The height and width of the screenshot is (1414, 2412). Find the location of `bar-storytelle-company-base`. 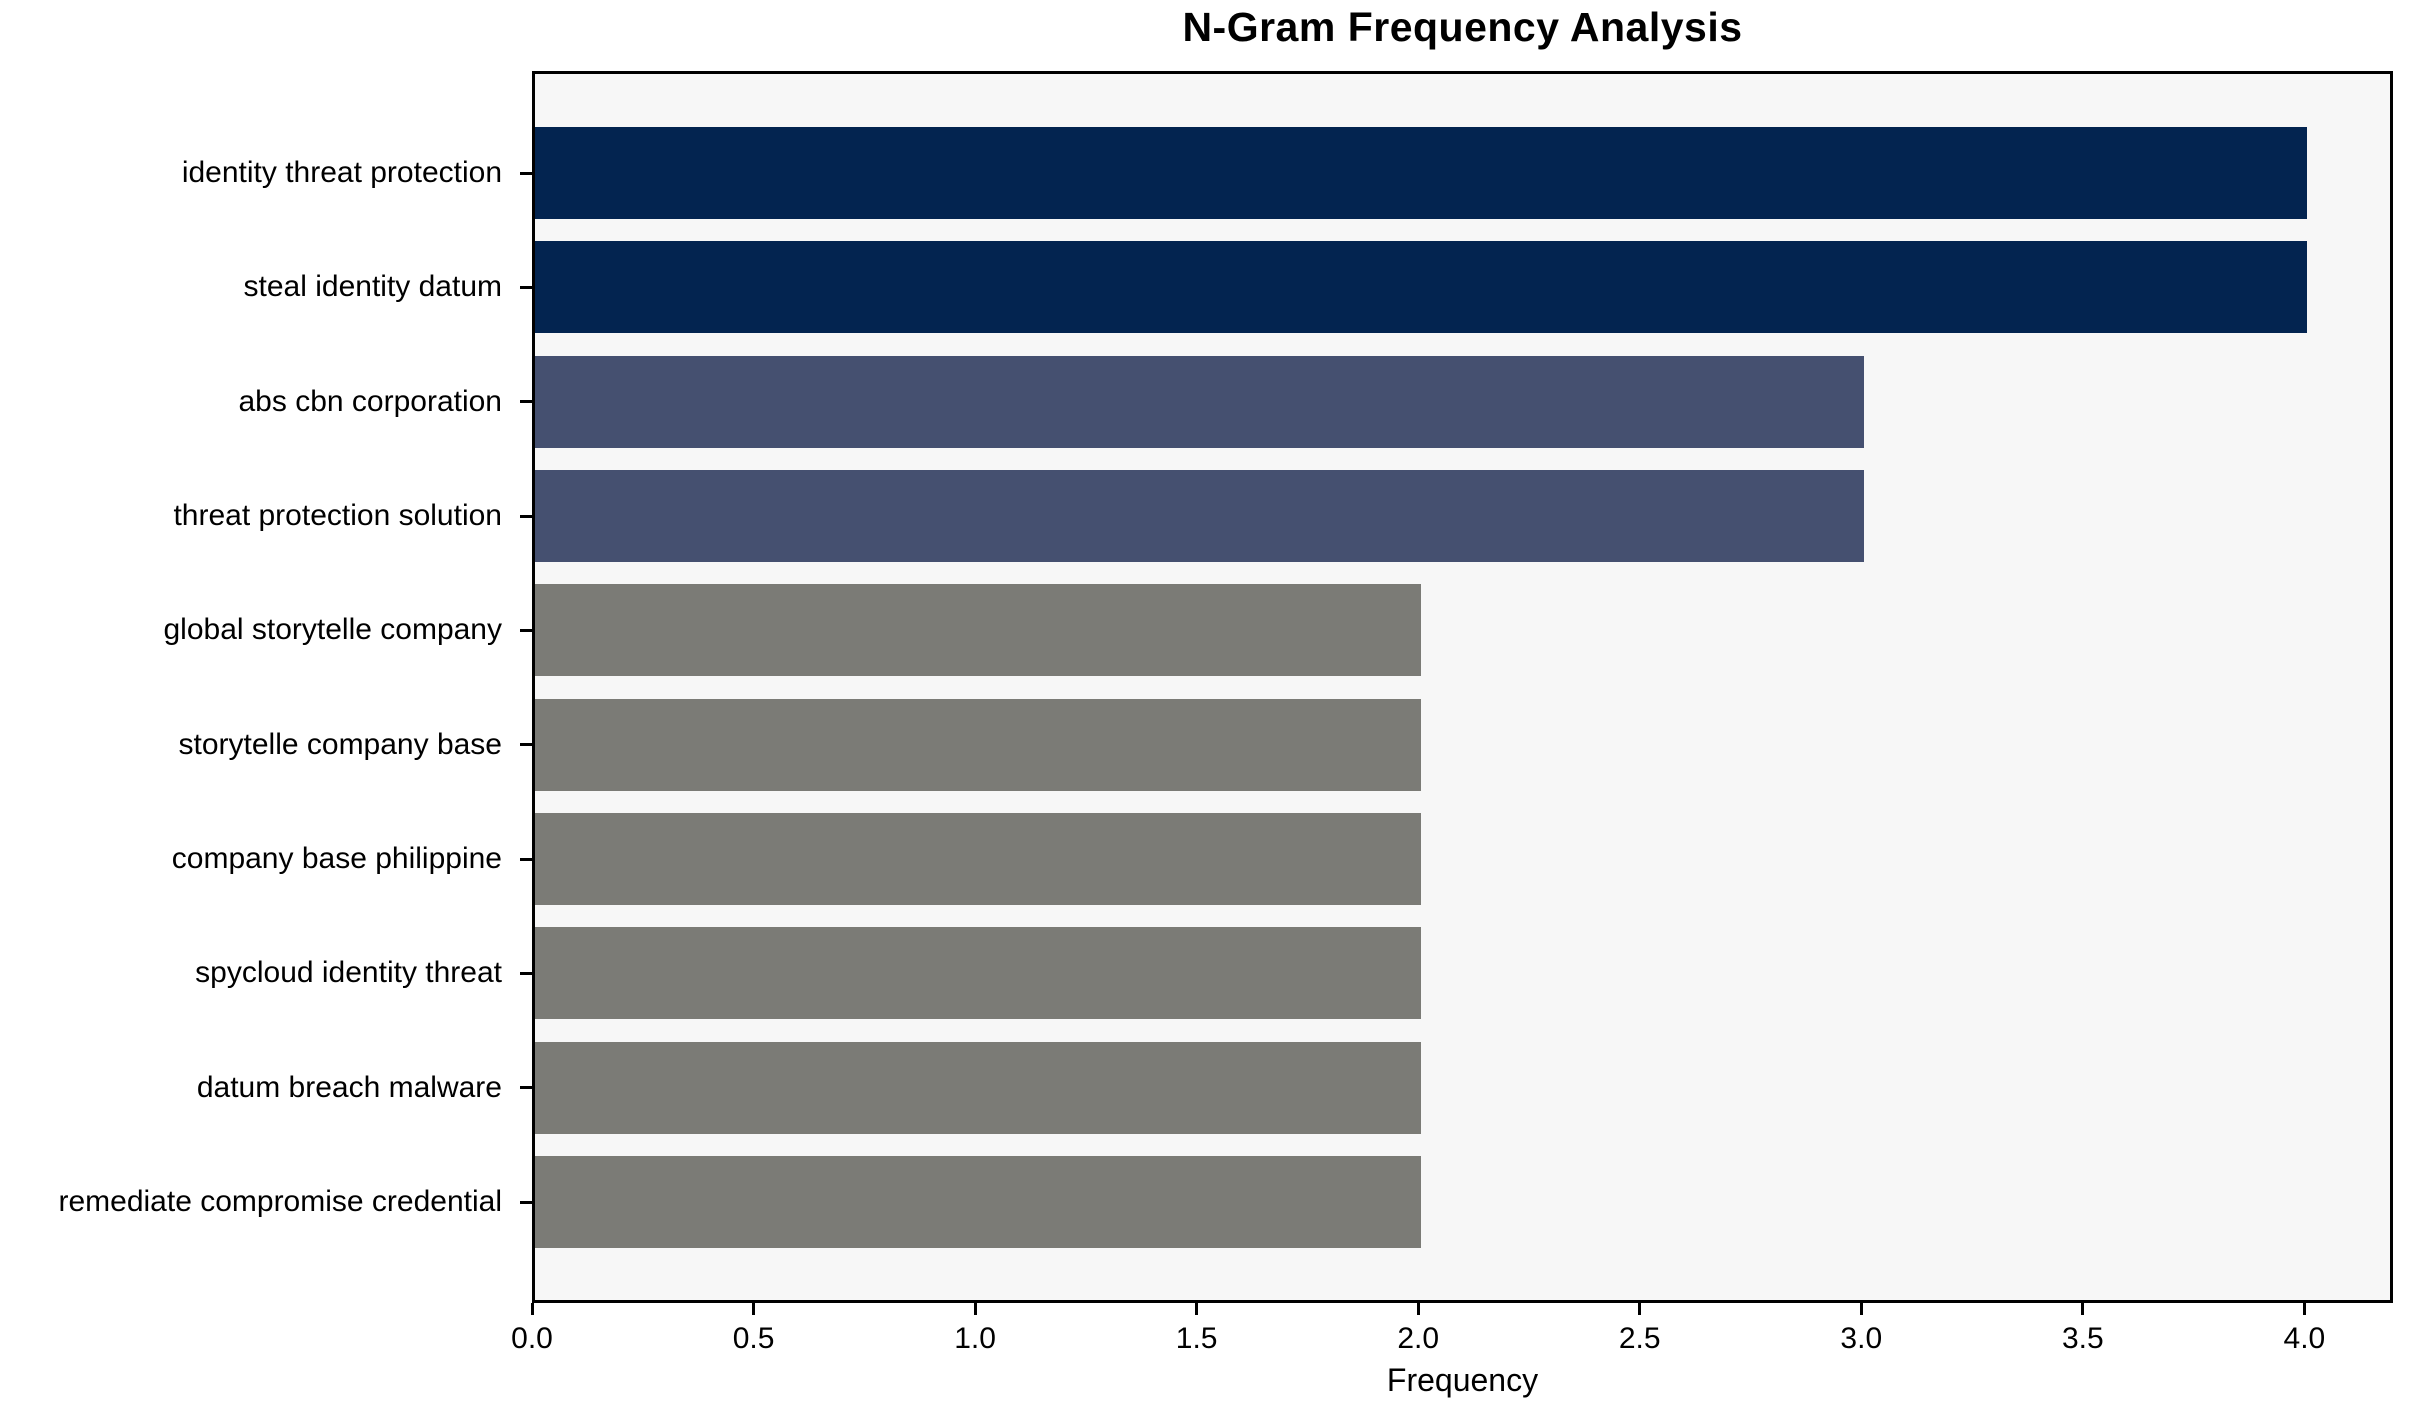

bar-storytelle-company-base is located at coordinates (978, 744).